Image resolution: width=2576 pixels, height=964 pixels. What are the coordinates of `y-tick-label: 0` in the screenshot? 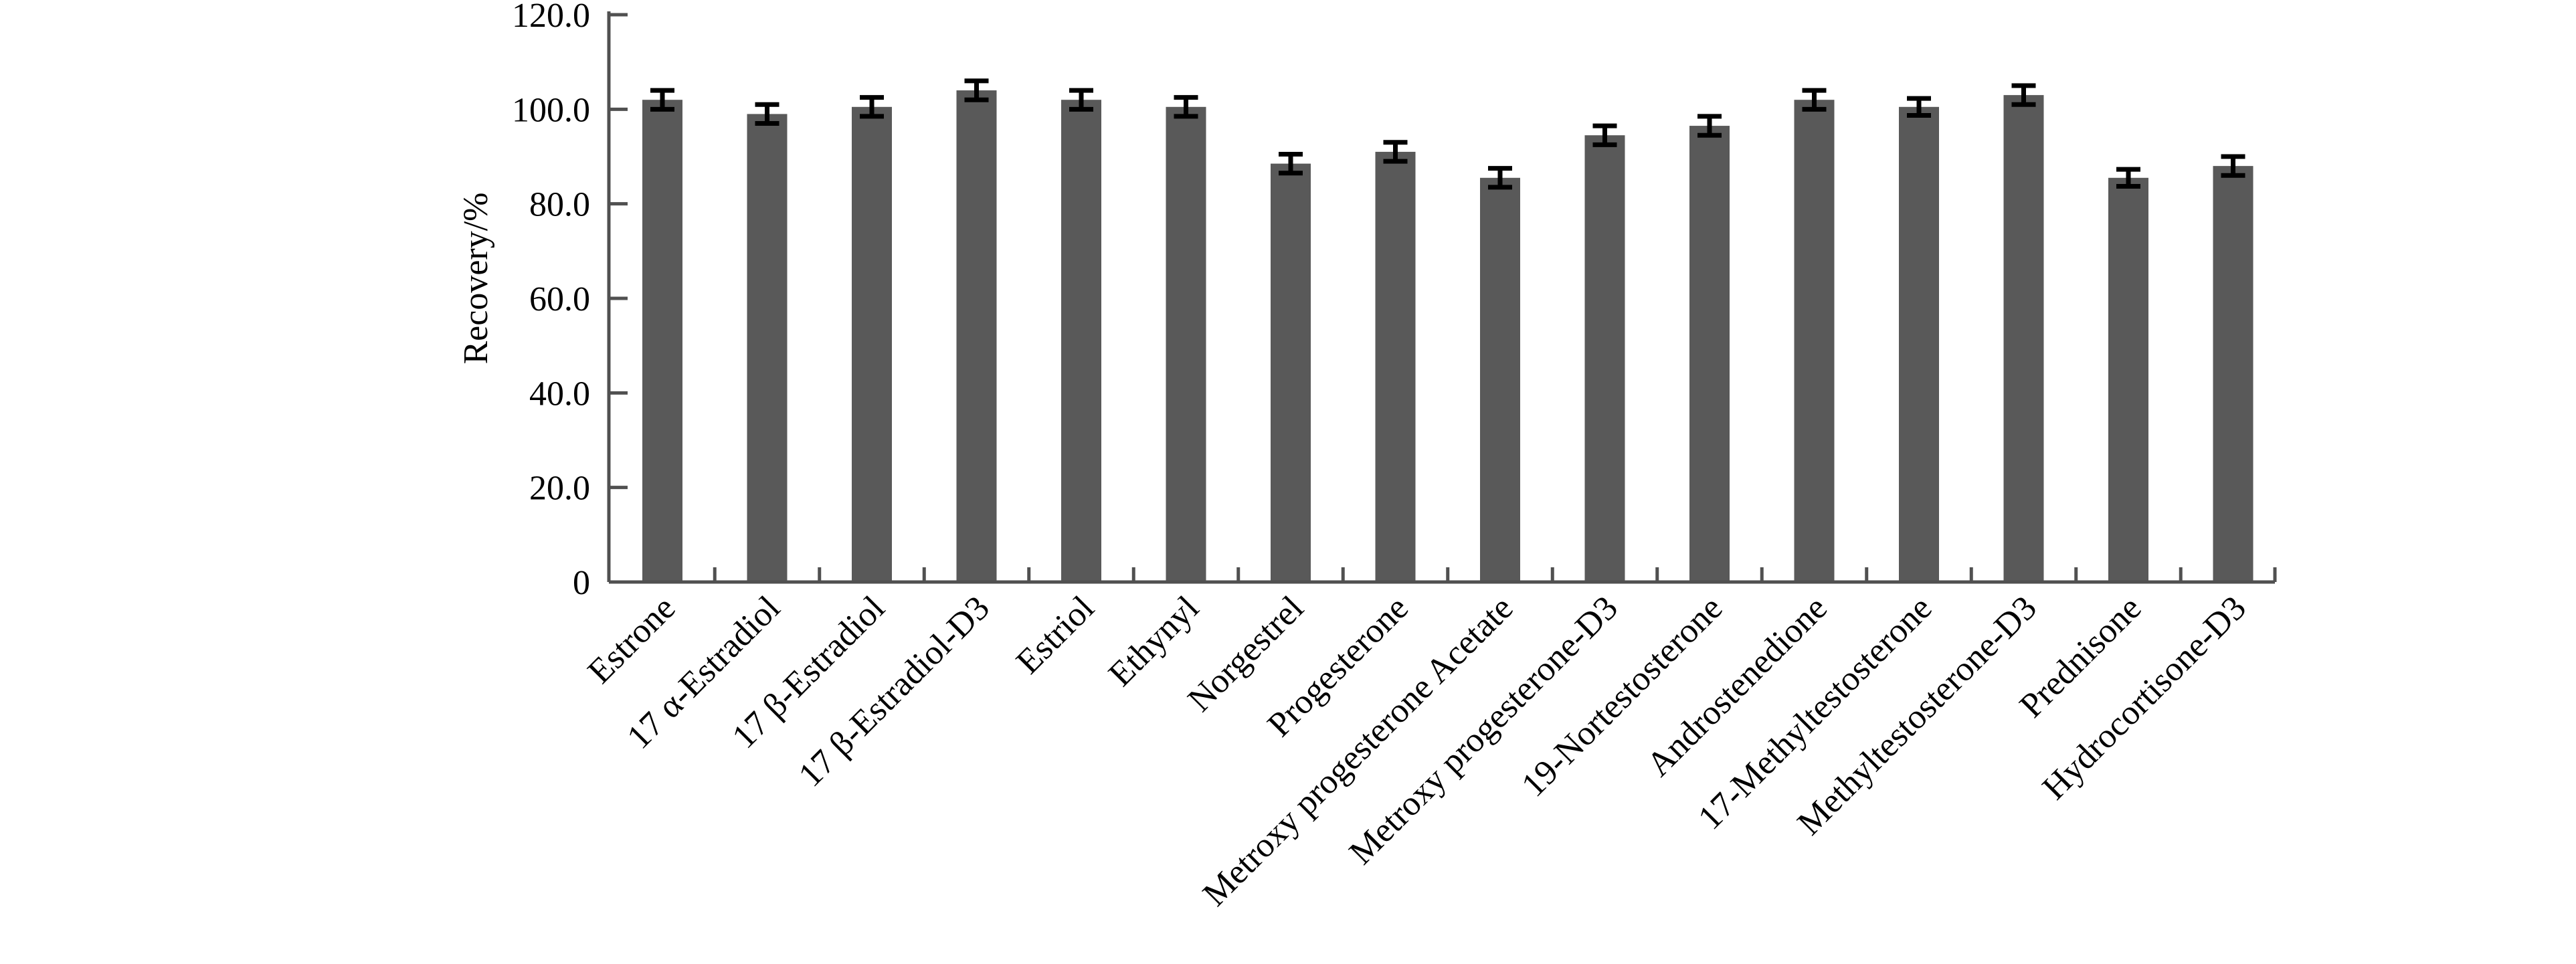 It's located at (581, 583).